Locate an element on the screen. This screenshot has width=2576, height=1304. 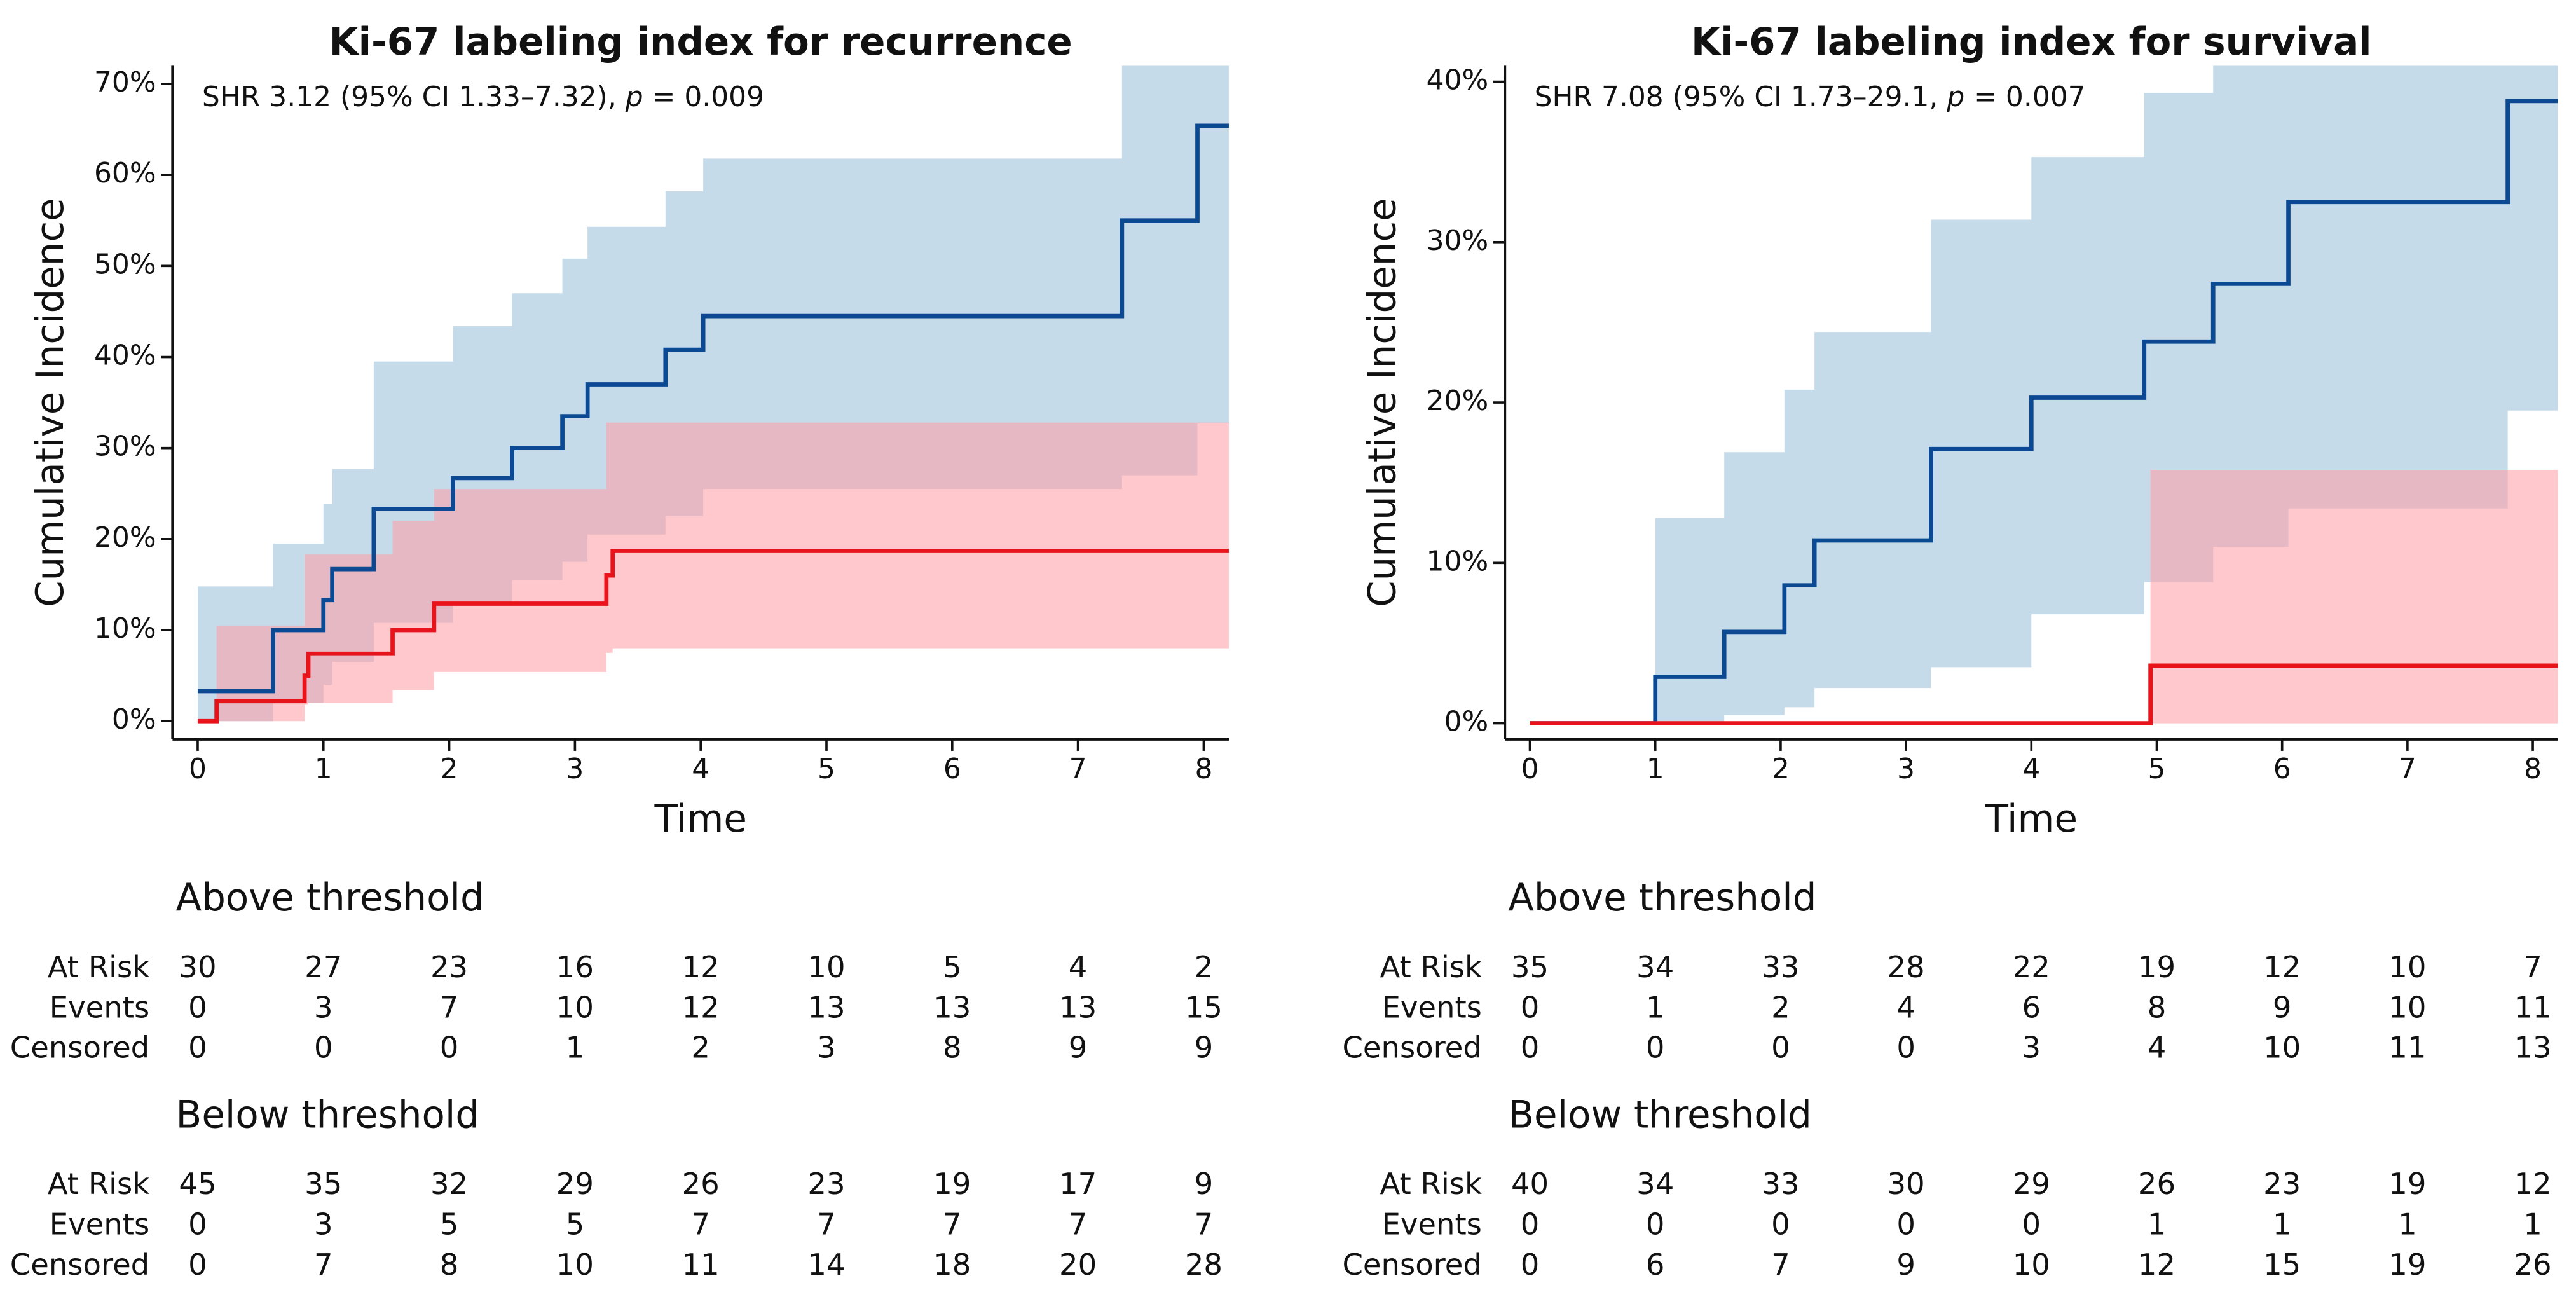
y-tick-label: 50% is located at coordinates (125, 264).